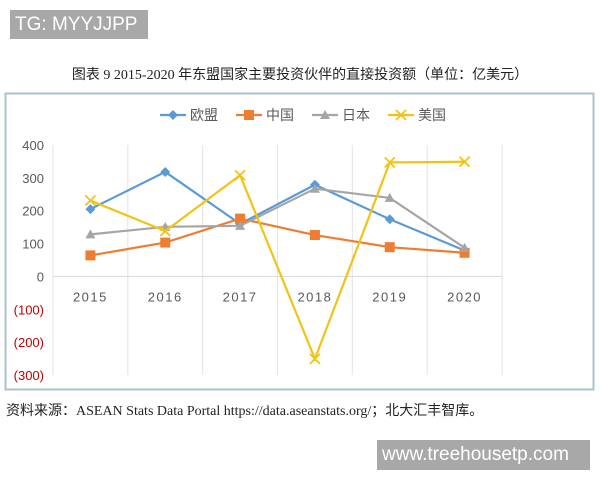  Describe the element at coordinates (240, 296) in the screenshot. I see `x-tick-label: 2017` at that location.